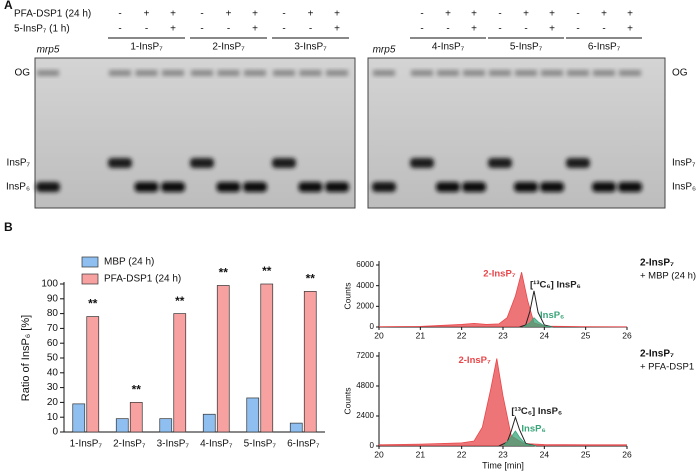 The image size is (697, 471). Describe the element at coordinates (379, 335) in the screenshot. I see `x-tick-label: 20` at that location.